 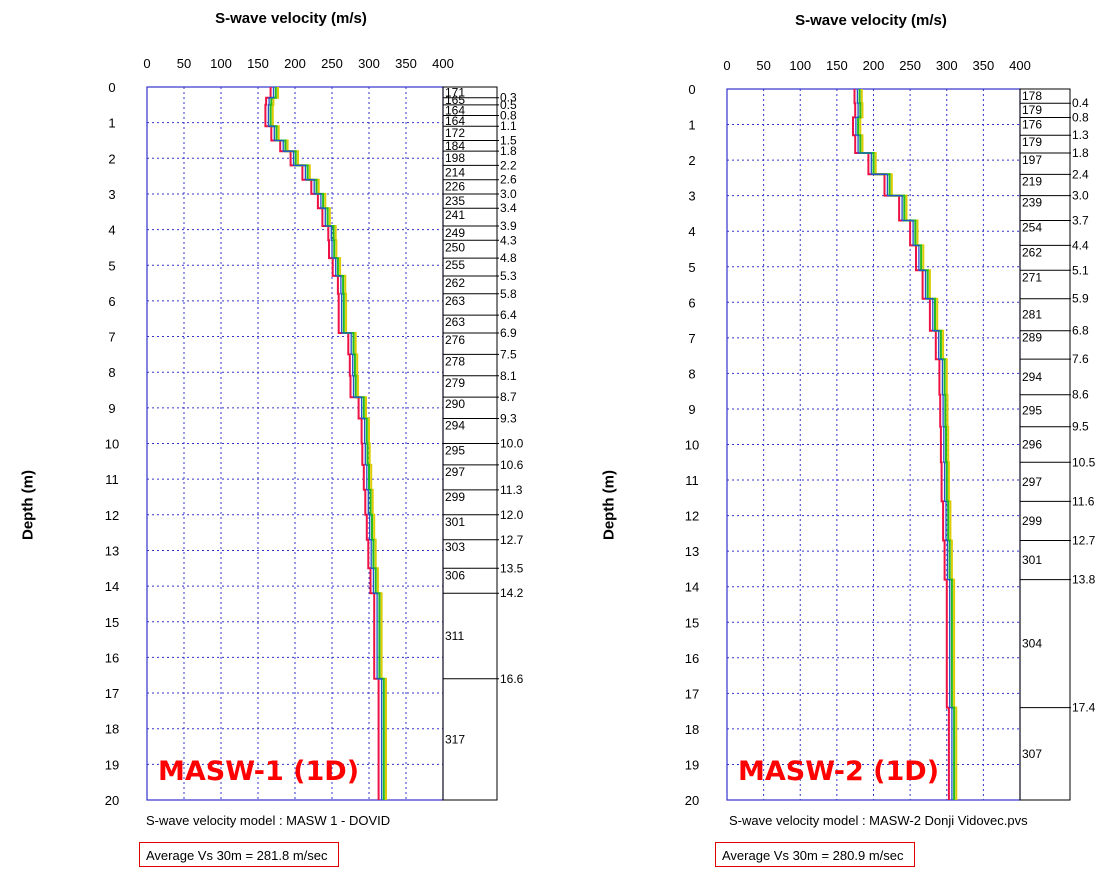 I want to click on layer-boundary-label: 2.6, so click(x=508, y=180).